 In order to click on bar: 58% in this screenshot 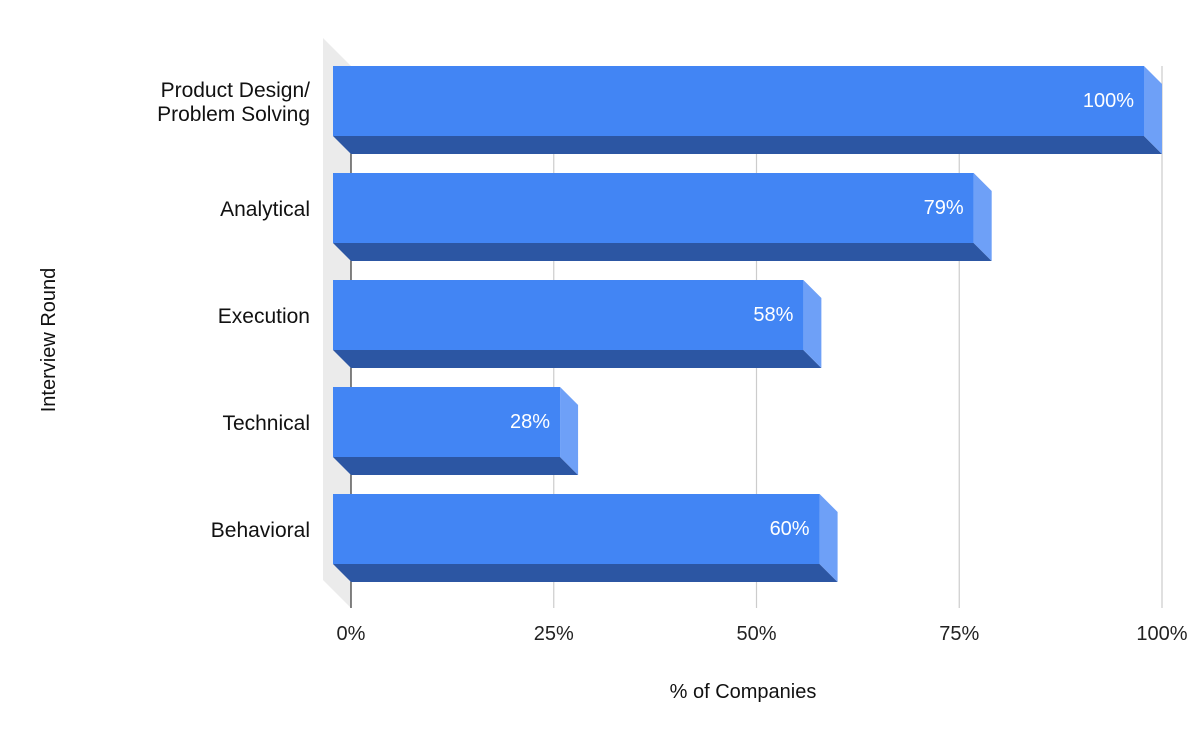, I will do `click(577, 324)`.